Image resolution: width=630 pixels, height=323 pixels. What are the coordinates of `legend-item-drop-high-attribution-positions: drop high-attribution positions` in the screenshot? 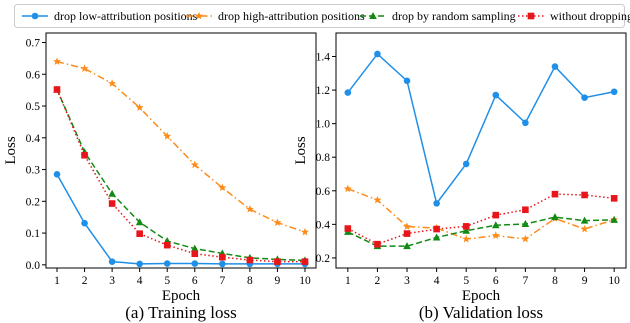 It's located at (275, 16).